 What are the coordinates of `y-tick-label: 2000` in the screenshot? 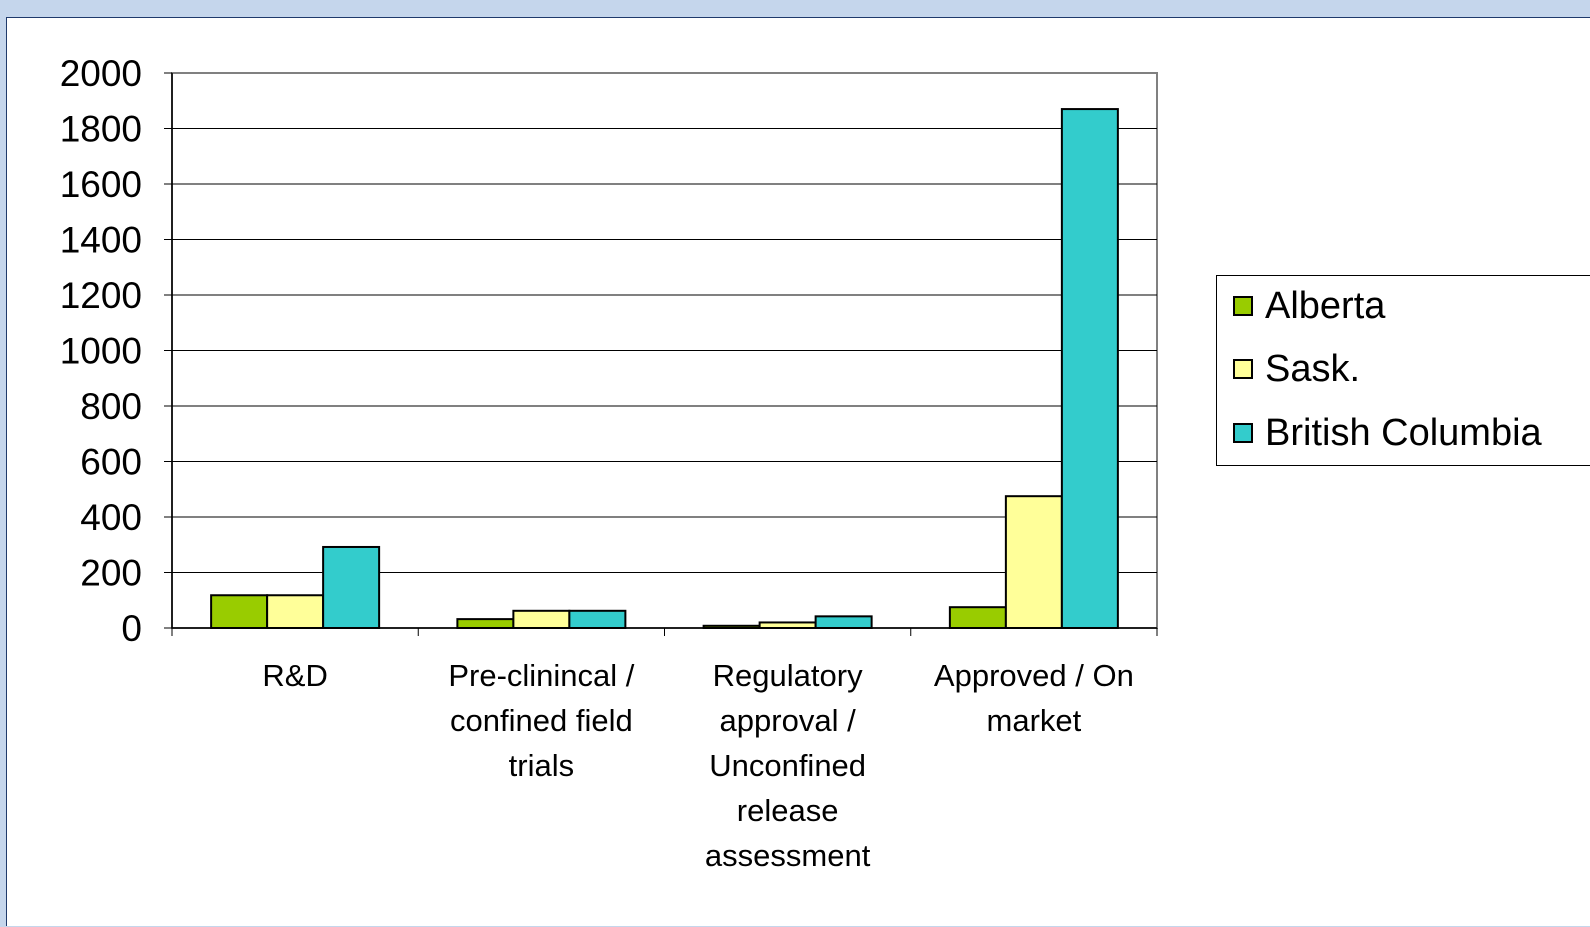 It's located at (101, 73).